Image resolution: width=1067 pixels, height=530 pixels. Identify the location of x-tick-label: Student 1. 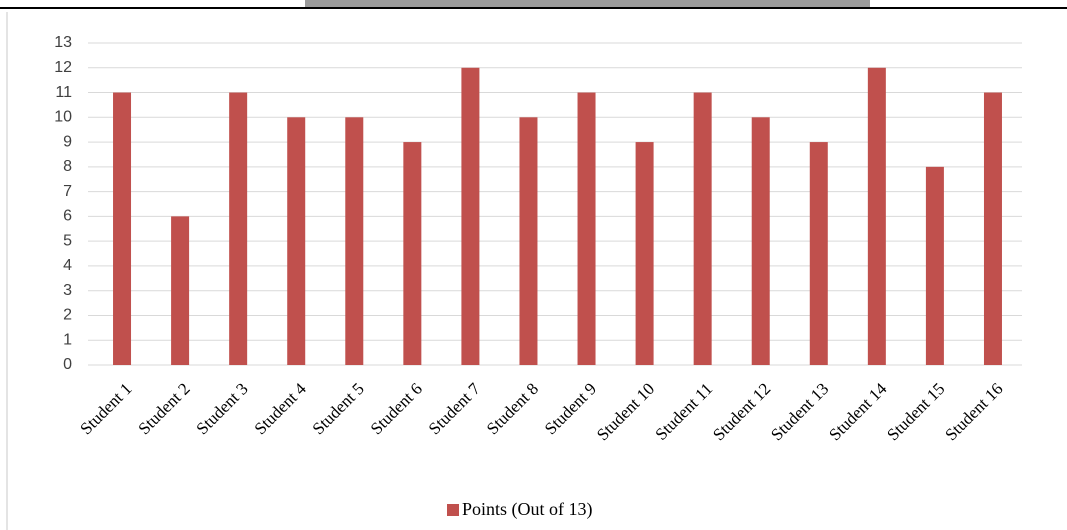
(105, 408).